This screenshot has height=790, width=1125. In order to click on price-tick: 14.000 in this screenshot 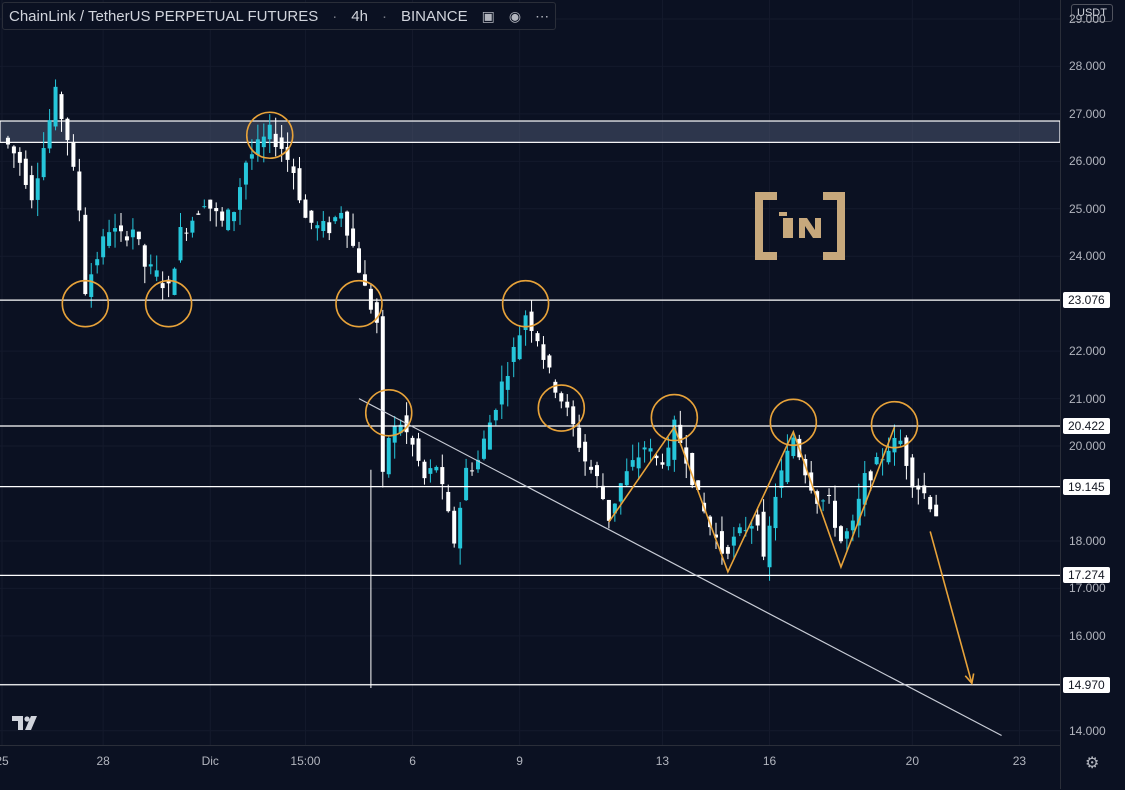, I will do `click(1087, 730)`.